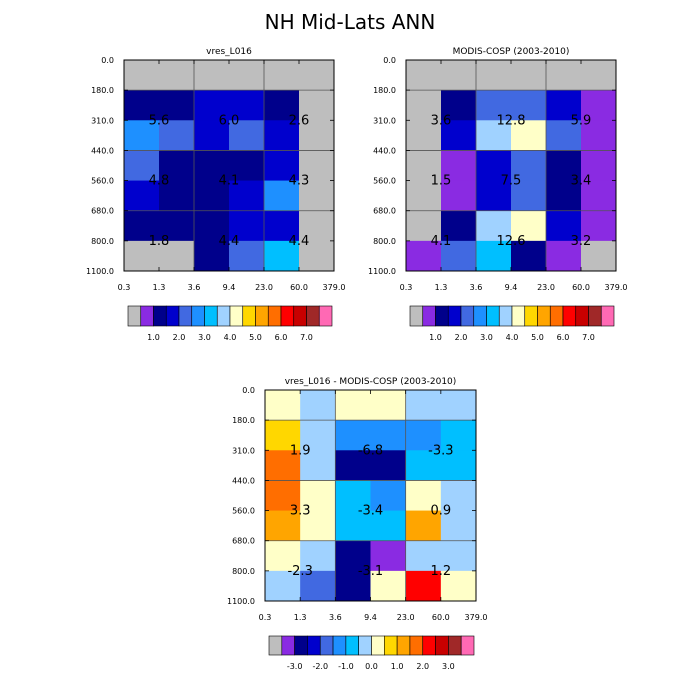 The image size is (700, 700). Describe the element at coordinates (371, 382) in the screenshot. I see `panel-title: vres_L016 - MODIS-COSP (2003-2010)` at that location.